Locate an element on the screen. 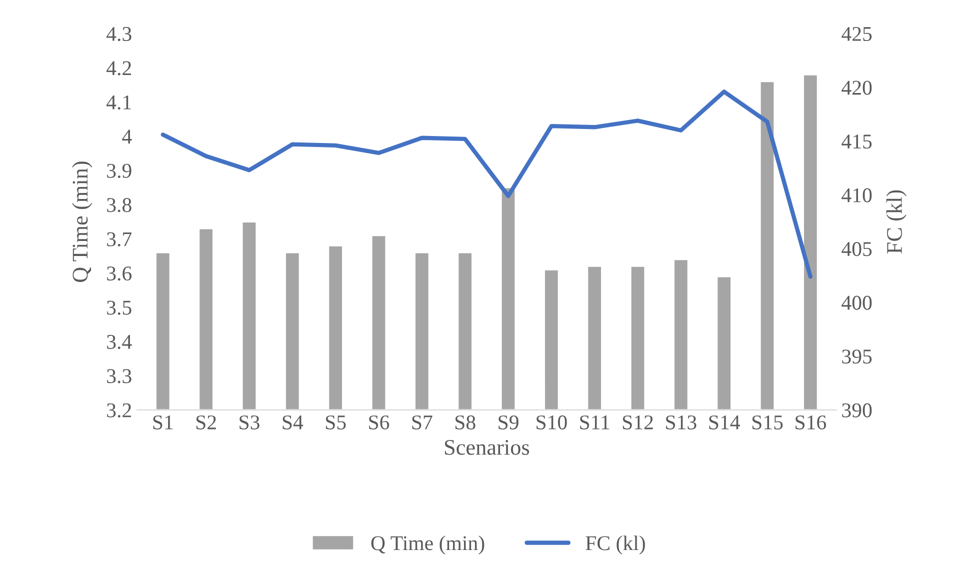  y-tick-label: 4 is located at coordinates (127, 137).